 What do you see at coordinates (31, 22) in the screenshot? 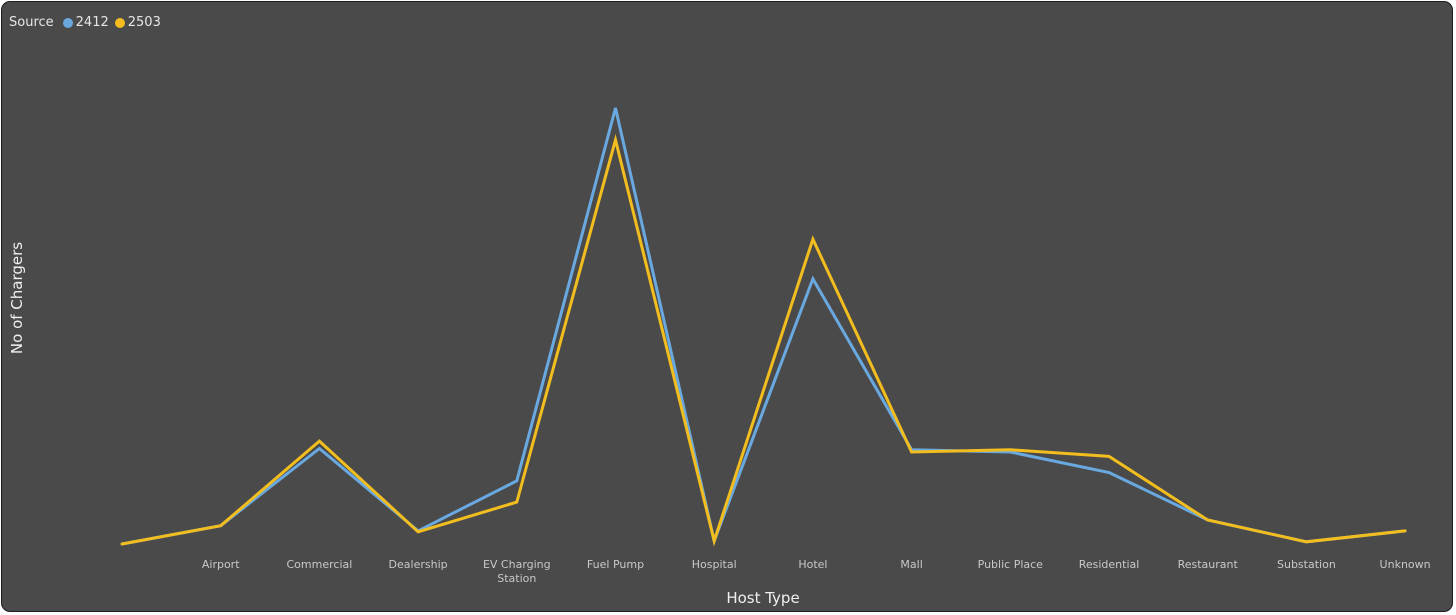
I see `legend-title: Source` at bounding box center [31, 22].